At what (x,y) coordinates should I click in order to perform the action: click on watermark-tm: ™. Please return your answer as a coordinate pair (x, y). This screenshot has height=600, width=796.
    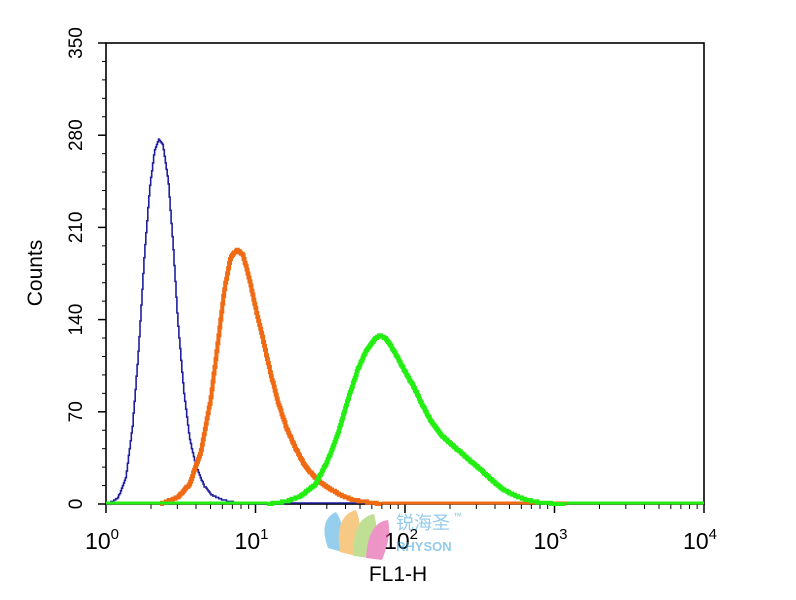
    Looking at the image, I should click on (457, 516).